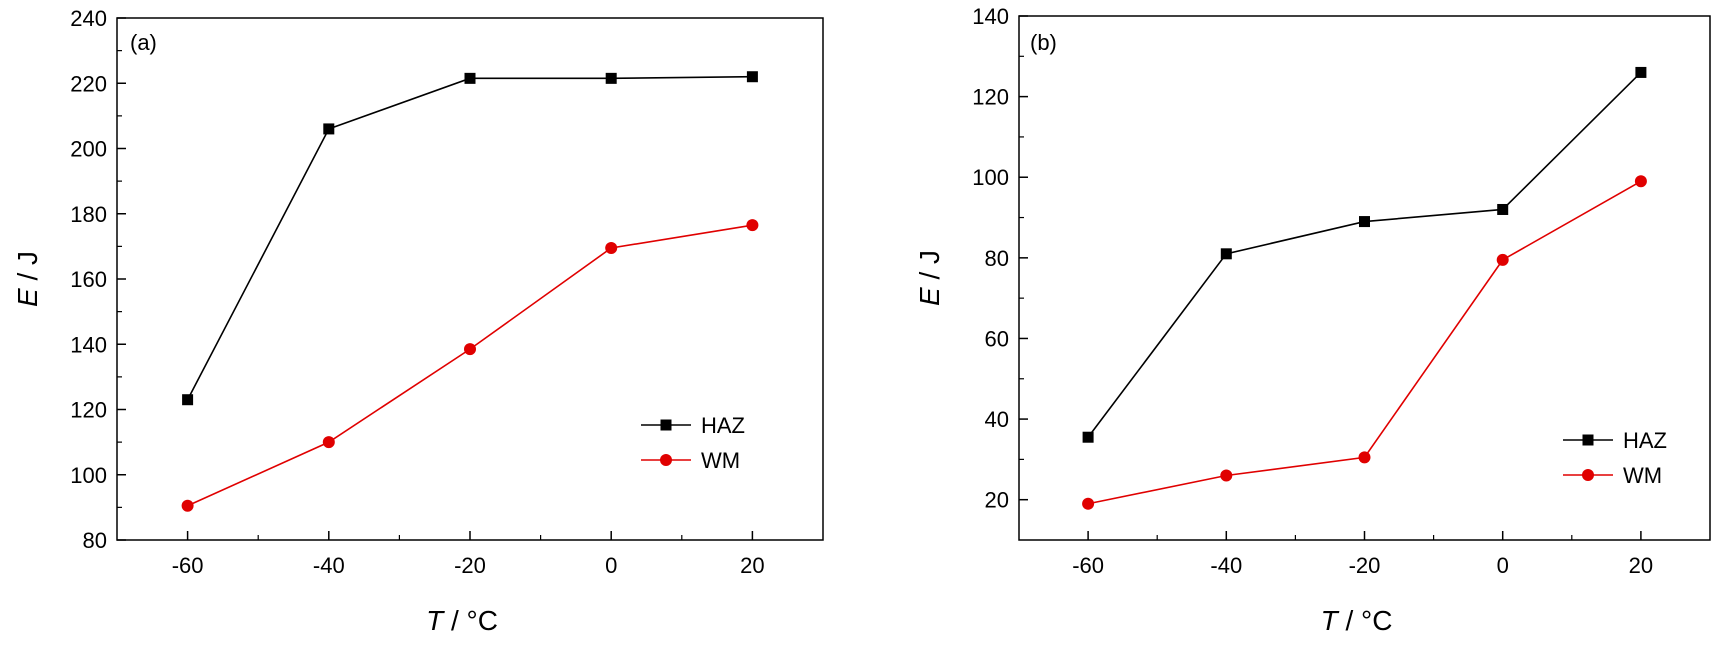  I want to click on panel-b-y-tick-label: 20, so click(997, 500).